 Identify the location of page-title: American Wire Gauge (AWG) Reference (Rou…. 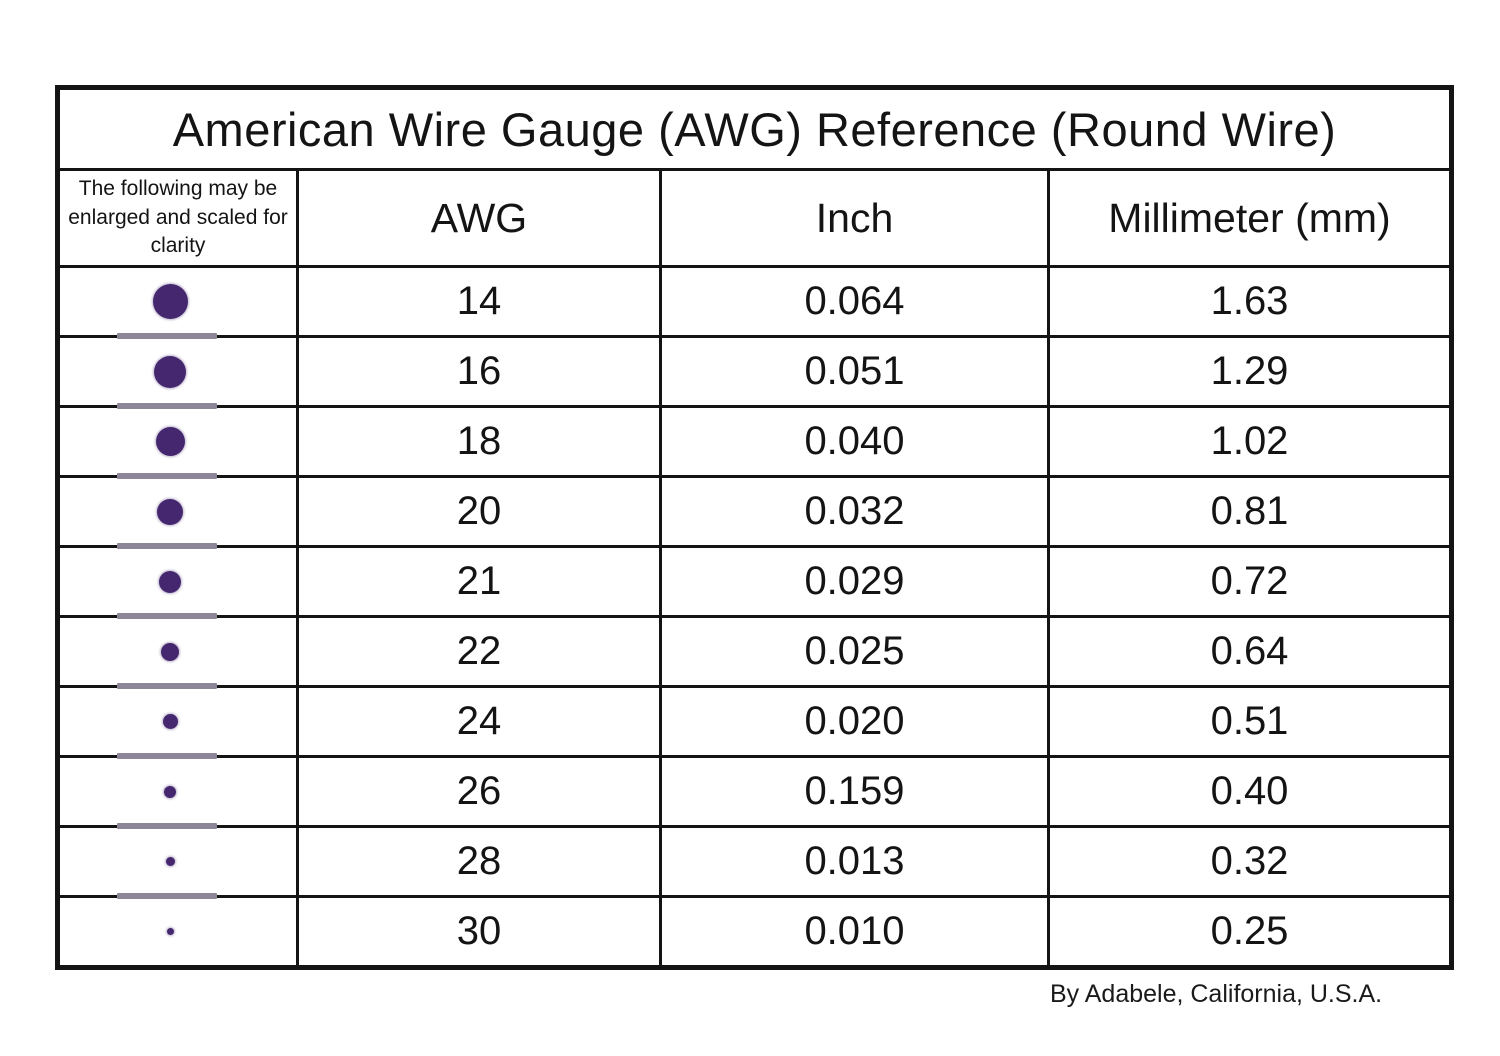
(754, 128).